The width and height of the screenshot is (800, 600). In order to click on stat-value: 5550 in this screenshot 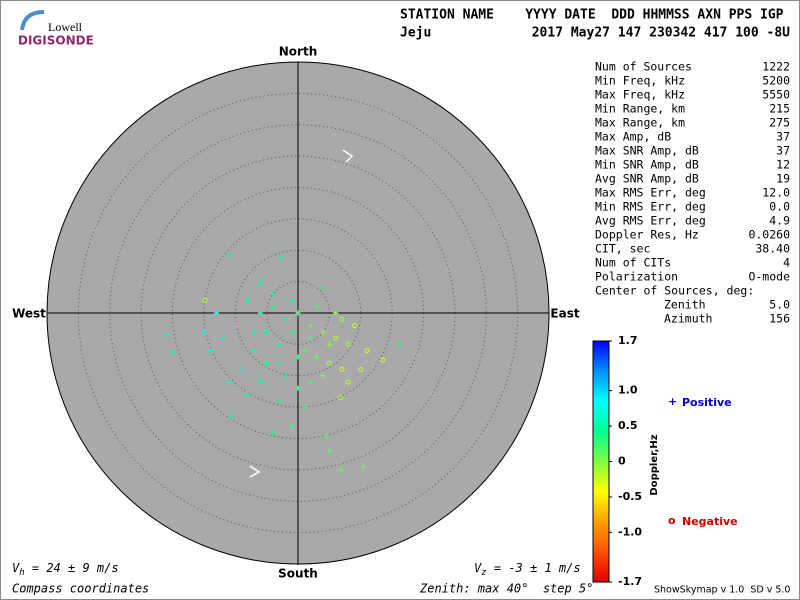, I will do `click(776, 95)`.